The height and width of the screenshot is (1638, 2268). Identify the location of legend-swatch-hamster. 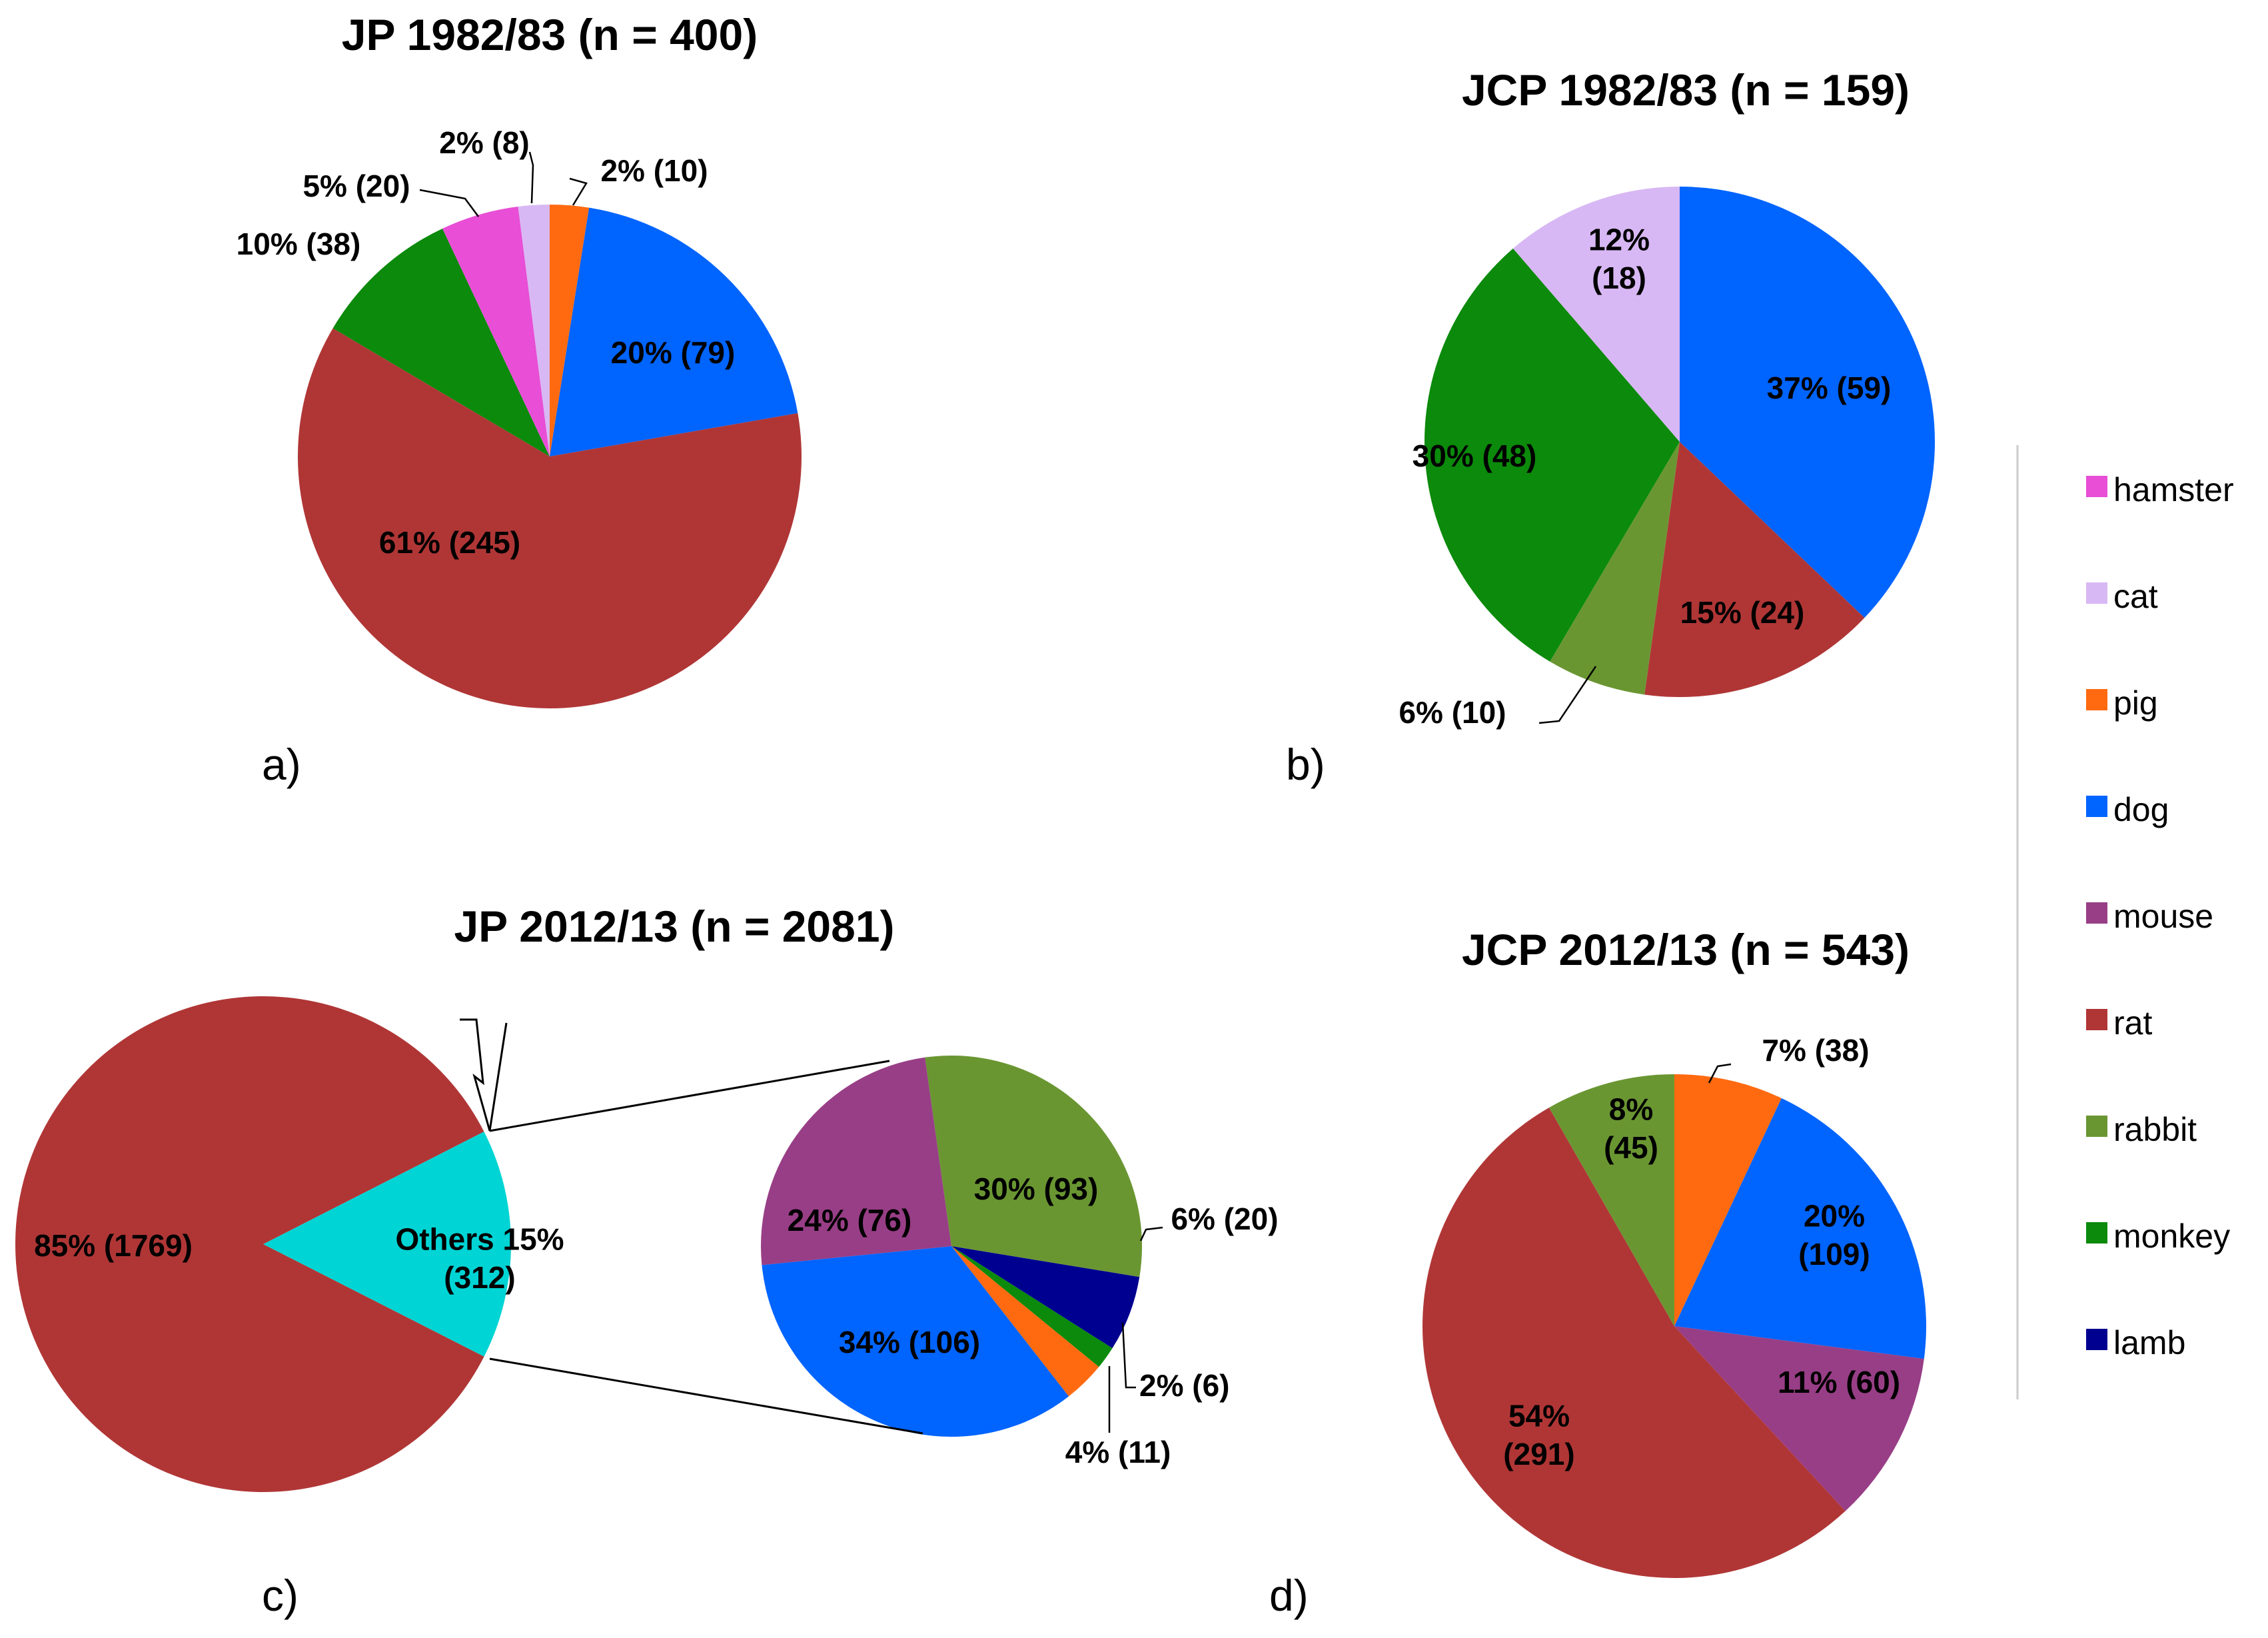
(2096, 486).